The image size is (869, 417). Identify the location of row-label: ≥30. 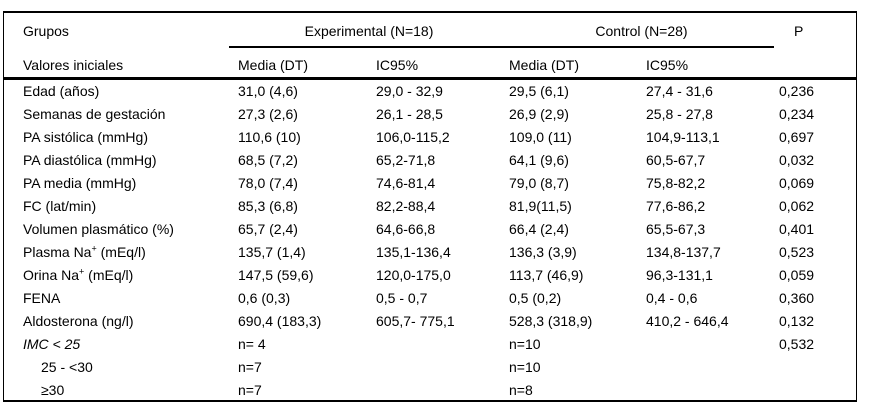
(53, 390).